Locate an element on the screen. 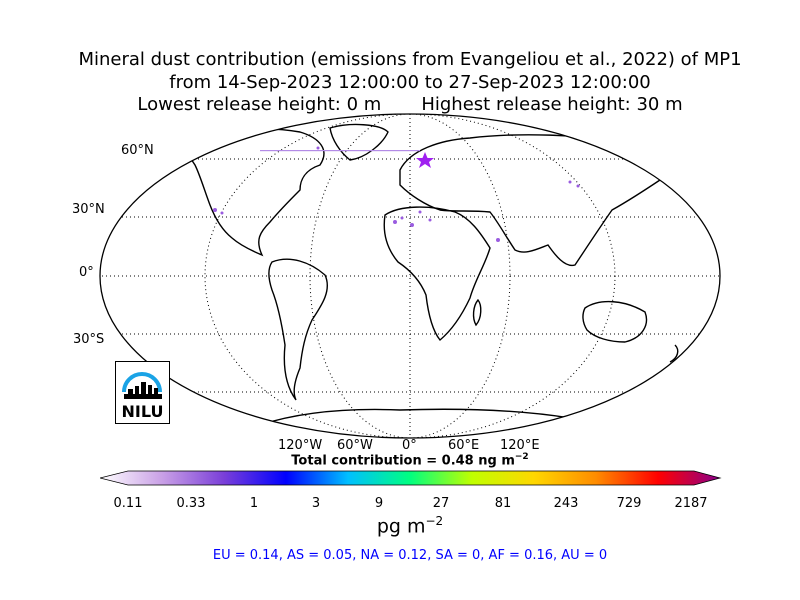 The height and width of the screenshot is (600, 800). eurasia is located at coordinates (532, 200).